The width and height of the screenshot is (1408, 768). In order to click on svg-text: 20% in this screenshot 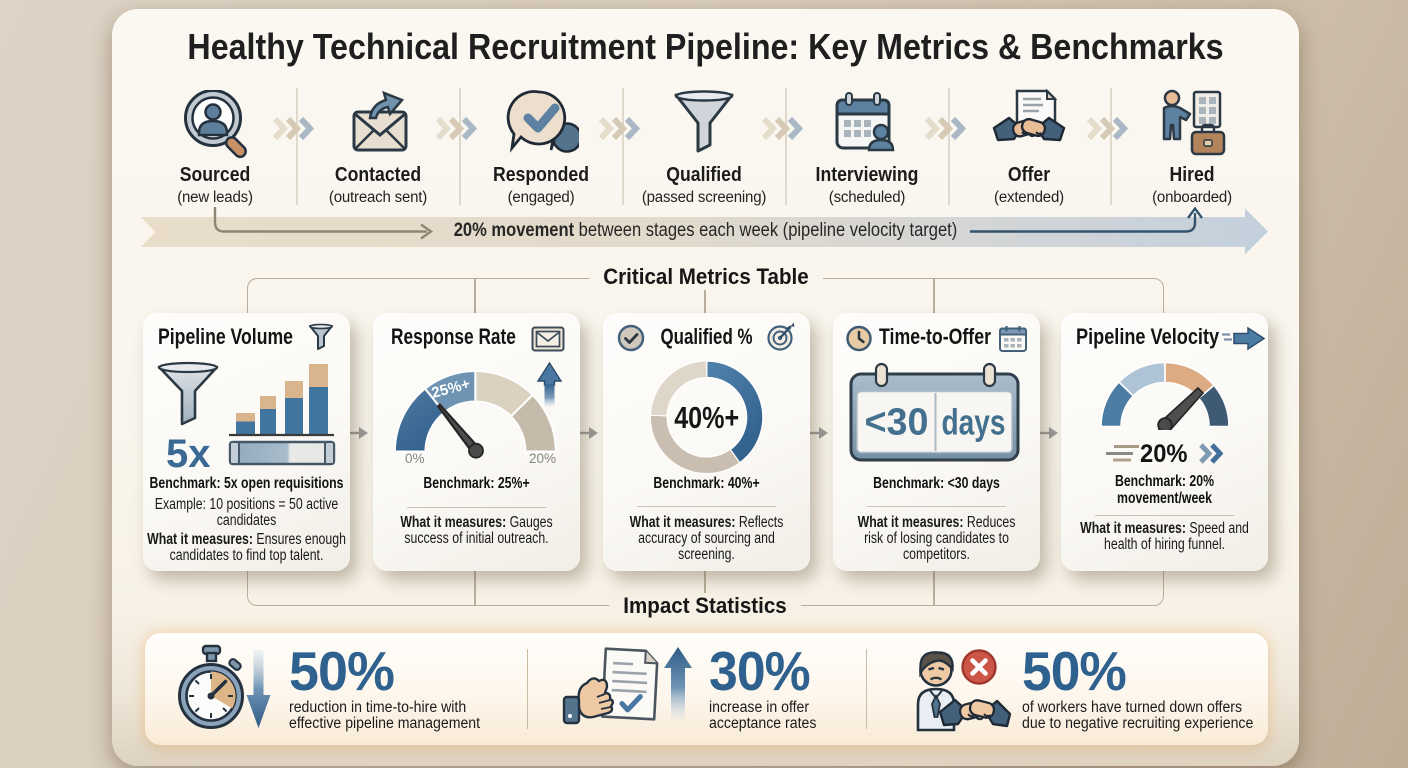, I will do `click(542, 458)`.